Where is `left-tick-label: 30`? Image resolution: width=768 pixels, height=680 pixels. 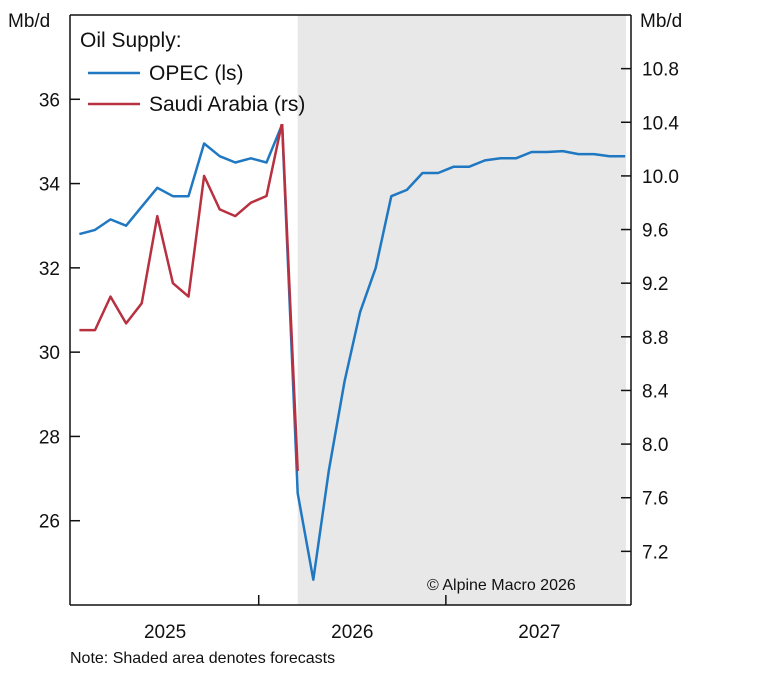 left-tick-label: 30 is located at coordinates (49, 353).